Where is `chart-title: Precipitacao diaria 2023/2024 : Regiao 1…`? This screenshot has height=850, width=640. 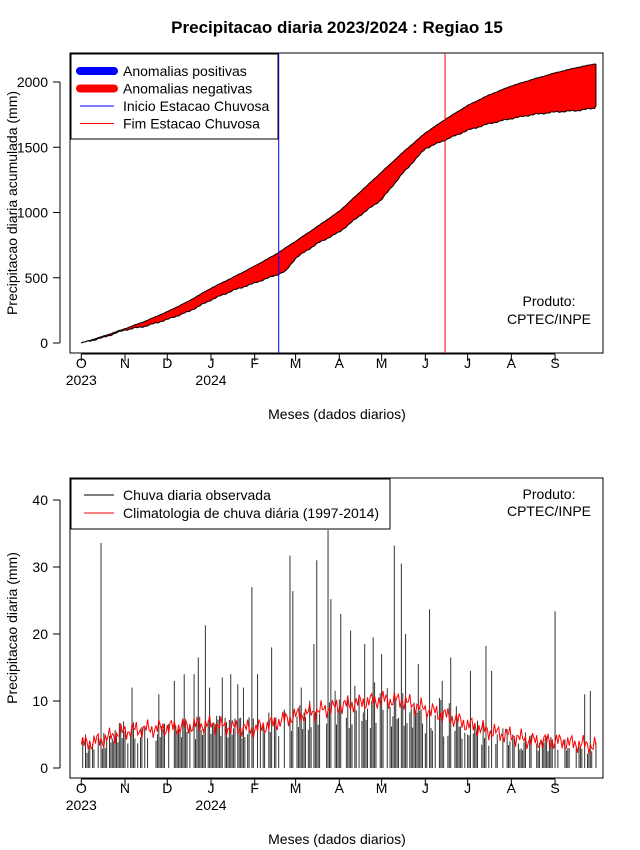 chart-title: Precipitacao diaria 2023/2024 : Regiao 1… is located at coordinates (337, 27).